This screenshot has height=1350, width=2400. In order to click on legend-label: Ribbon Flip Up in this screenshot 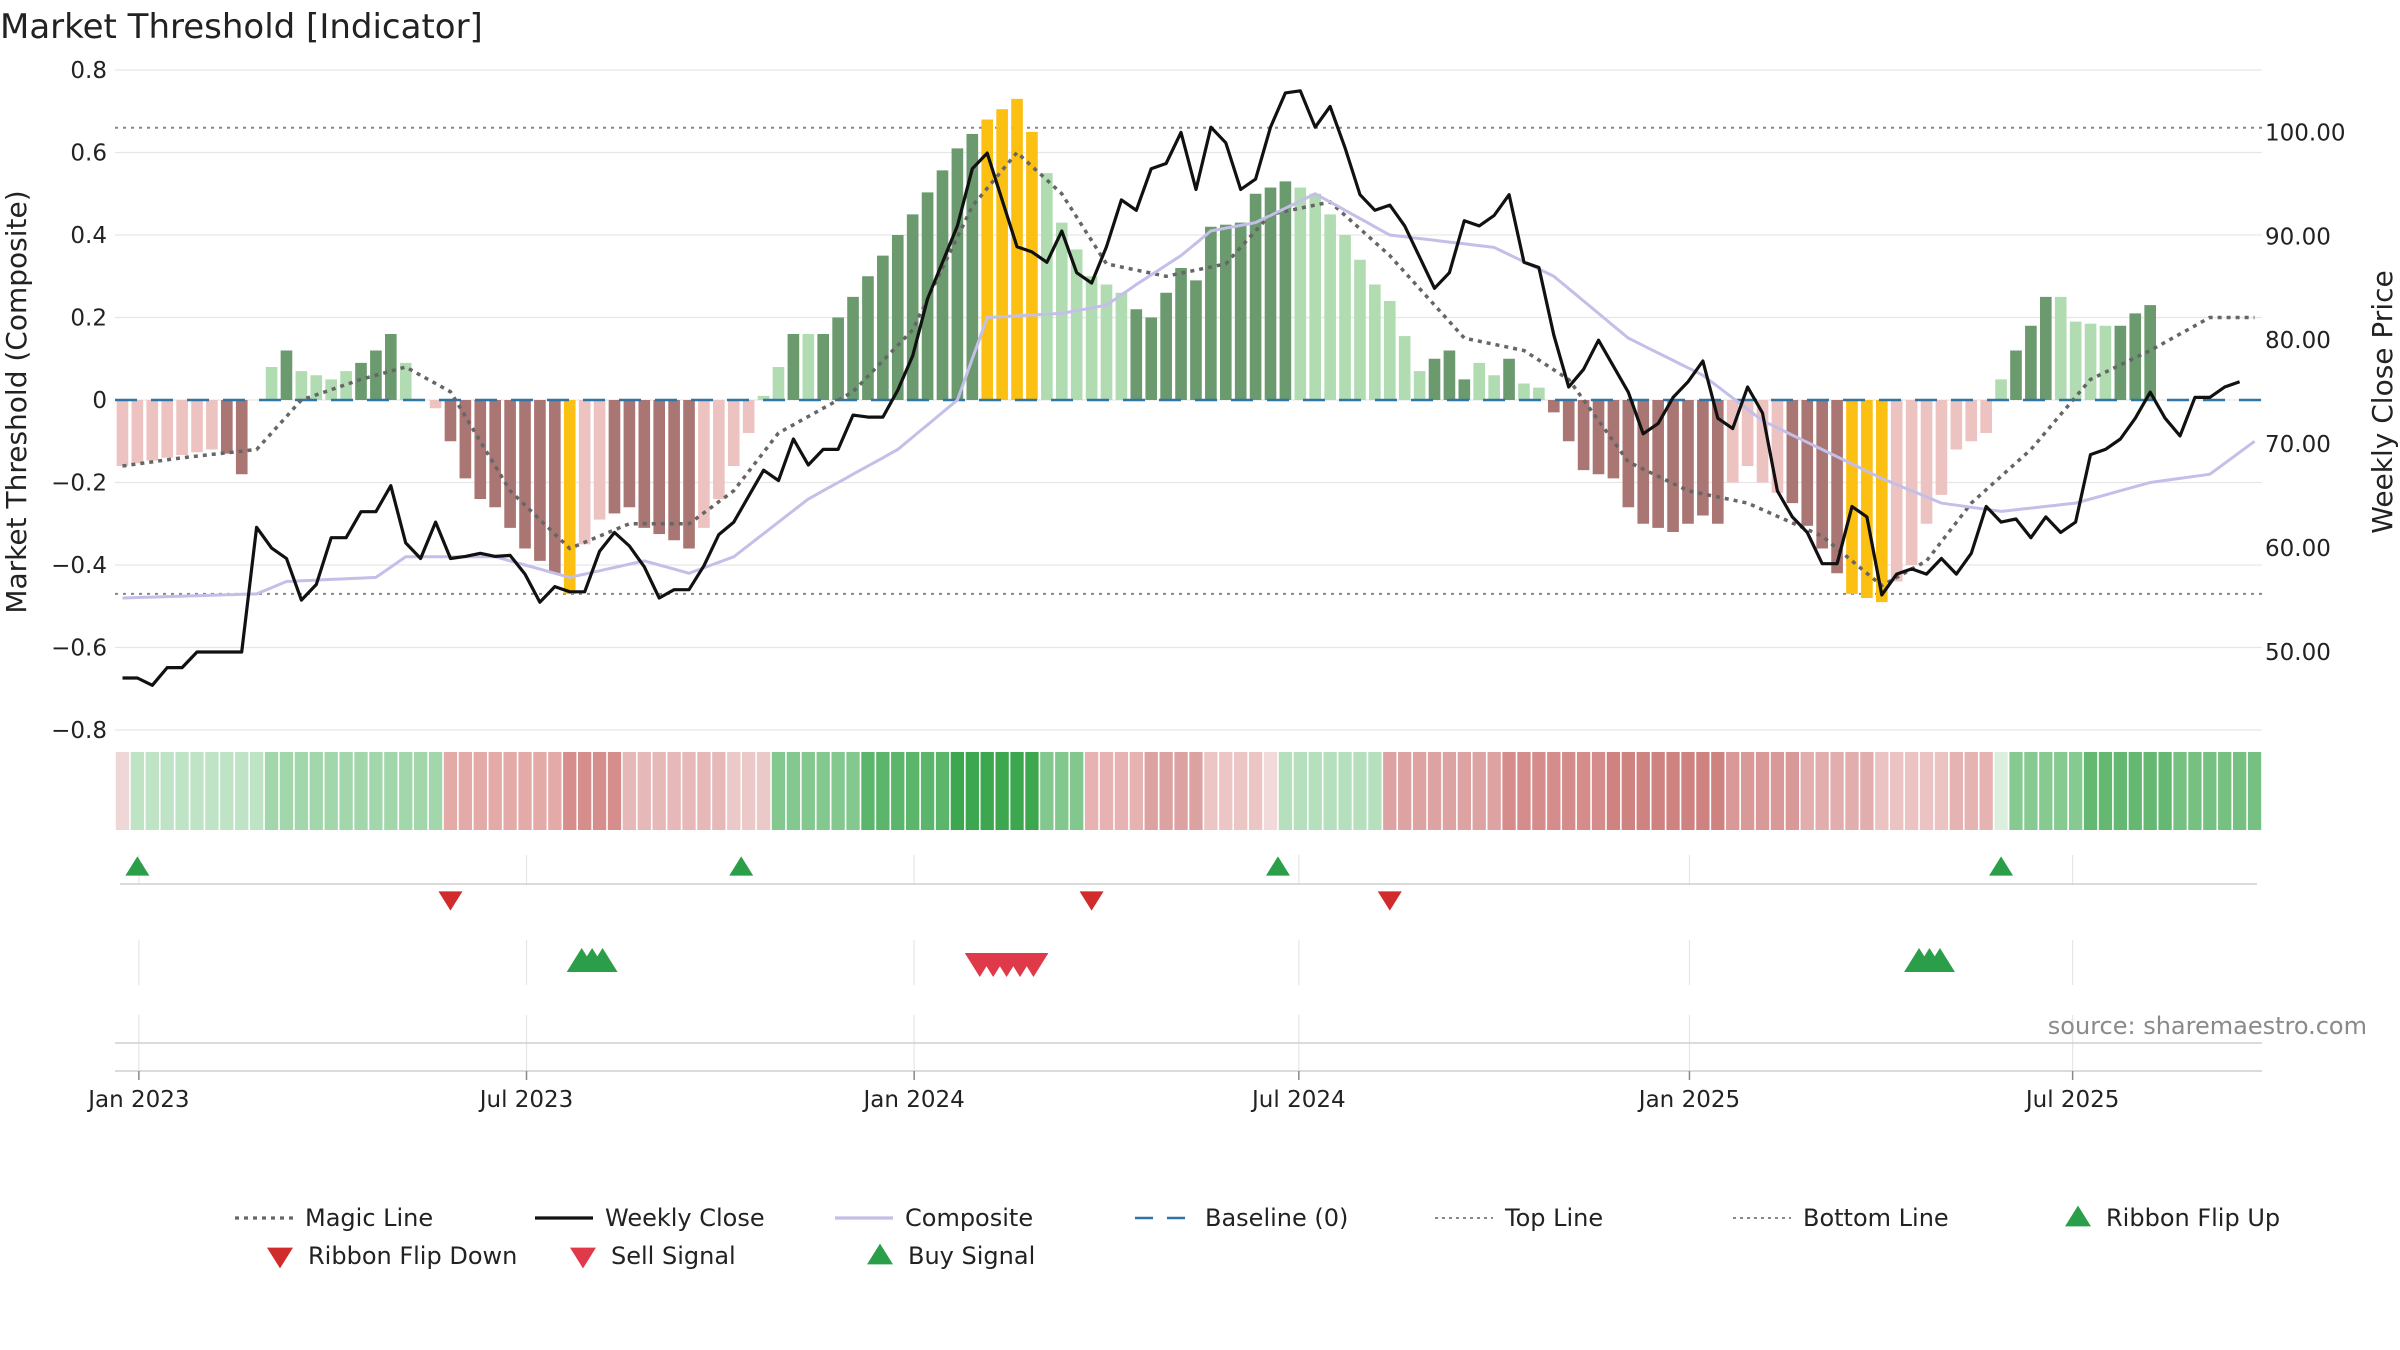, I will do `click(2193, 1218)`.